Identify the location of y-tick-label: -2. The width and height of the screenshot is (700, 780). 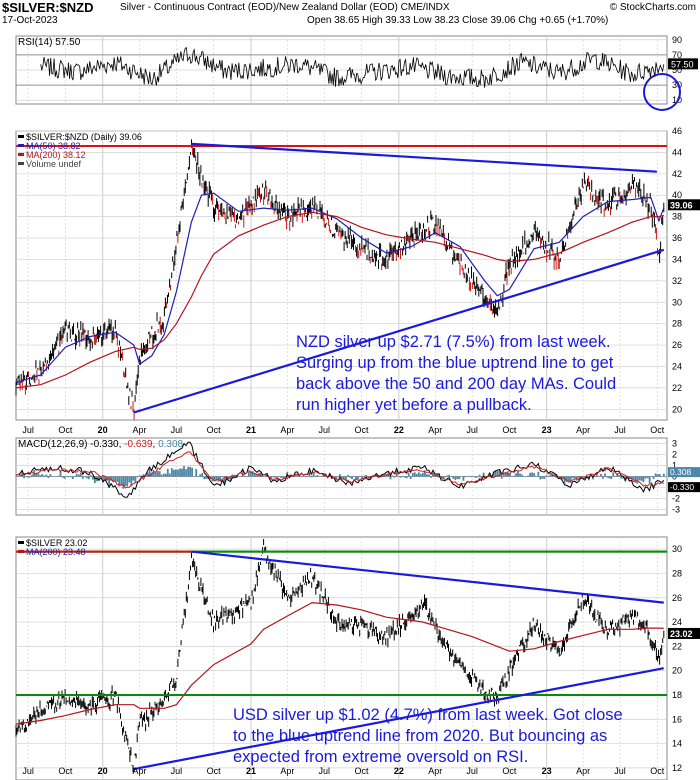
(676, 499).